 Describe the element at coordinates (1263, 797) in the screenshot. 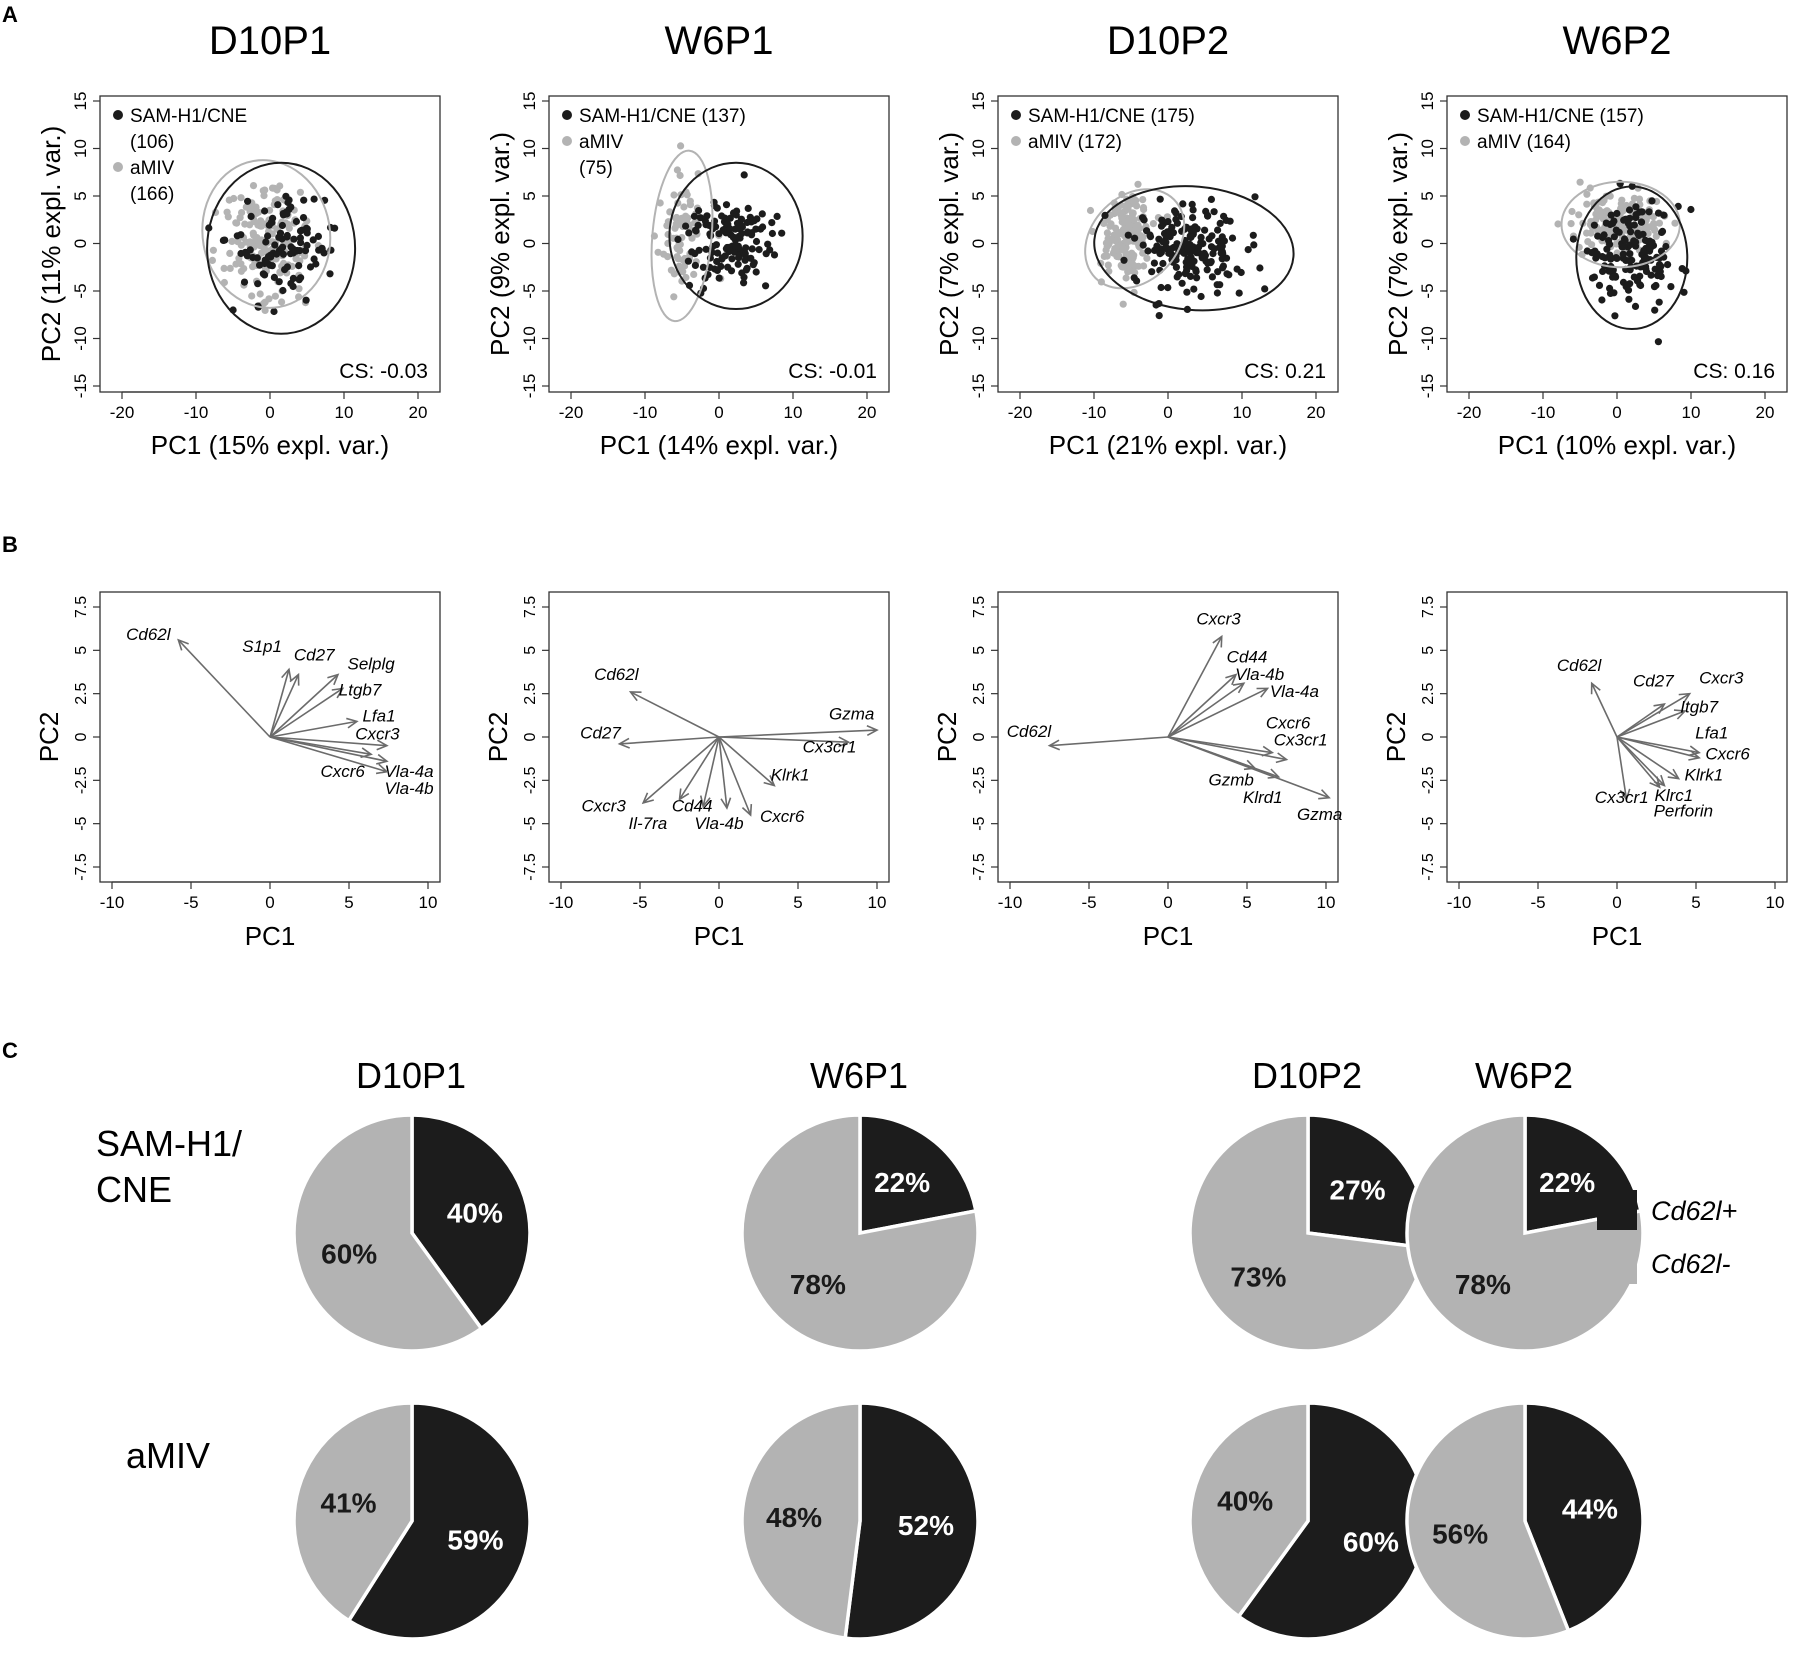

I see `gene-label: Klrd1` at that location.